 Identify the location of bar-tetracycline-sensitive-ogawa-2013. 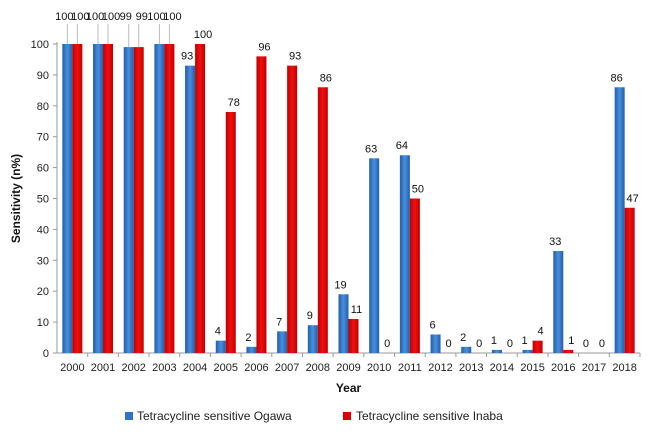
(466, 349).